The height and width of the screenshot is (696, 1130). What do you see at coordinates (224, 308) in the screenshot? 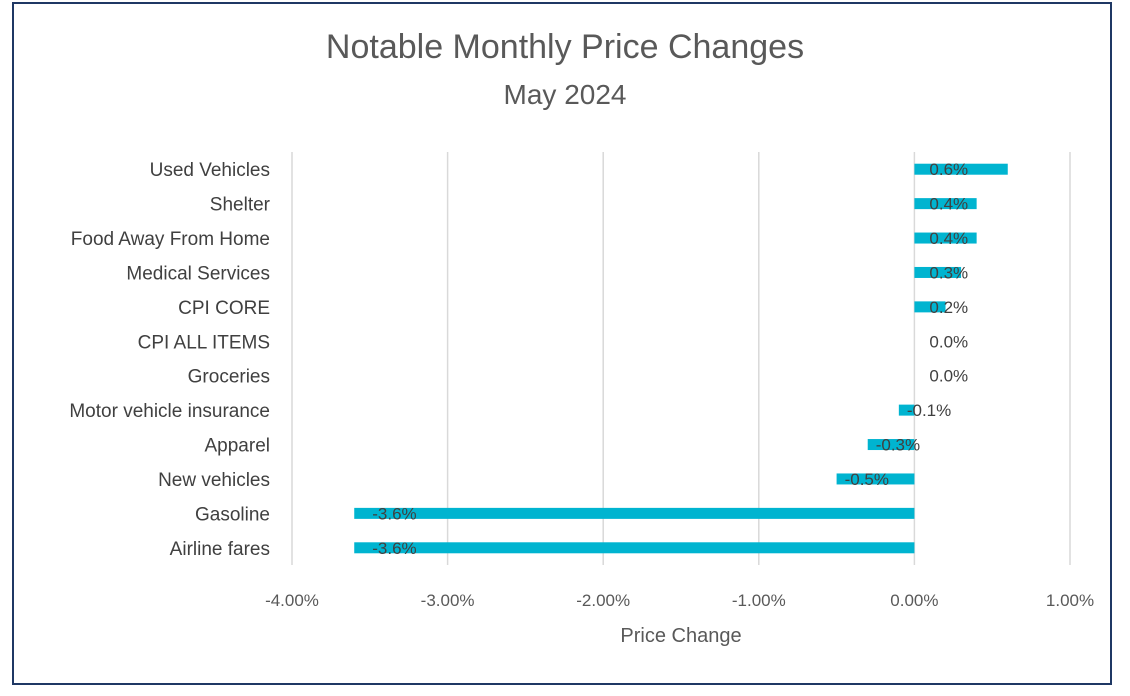
I see `category-label: CPI CORE` at bounding box center [224, 308].